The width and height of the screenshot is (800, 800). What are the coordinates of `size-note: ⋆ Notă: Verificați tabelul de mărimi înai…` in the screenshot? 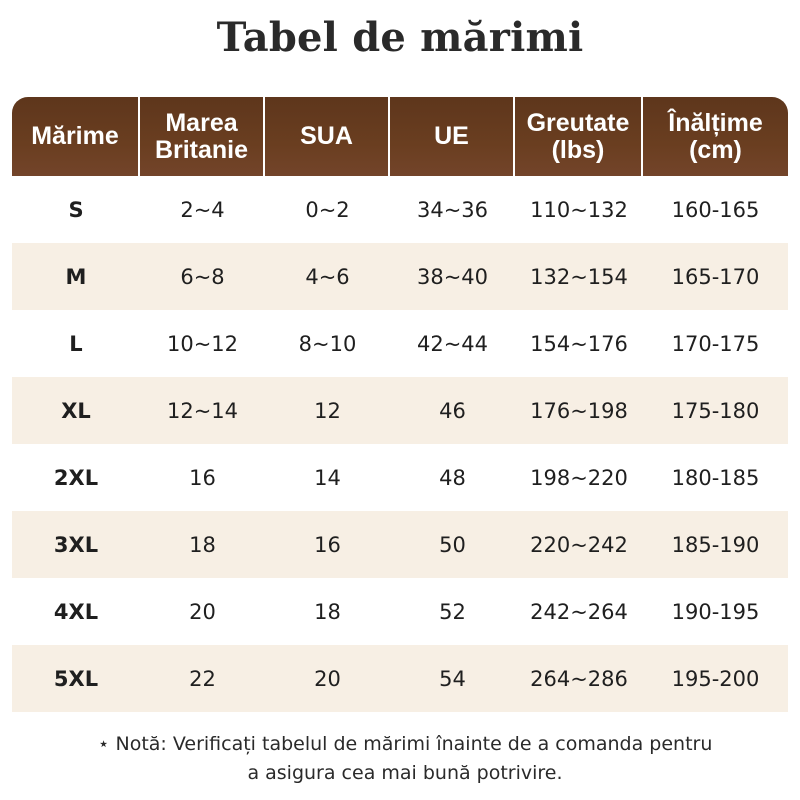 It's located at (405, 759).